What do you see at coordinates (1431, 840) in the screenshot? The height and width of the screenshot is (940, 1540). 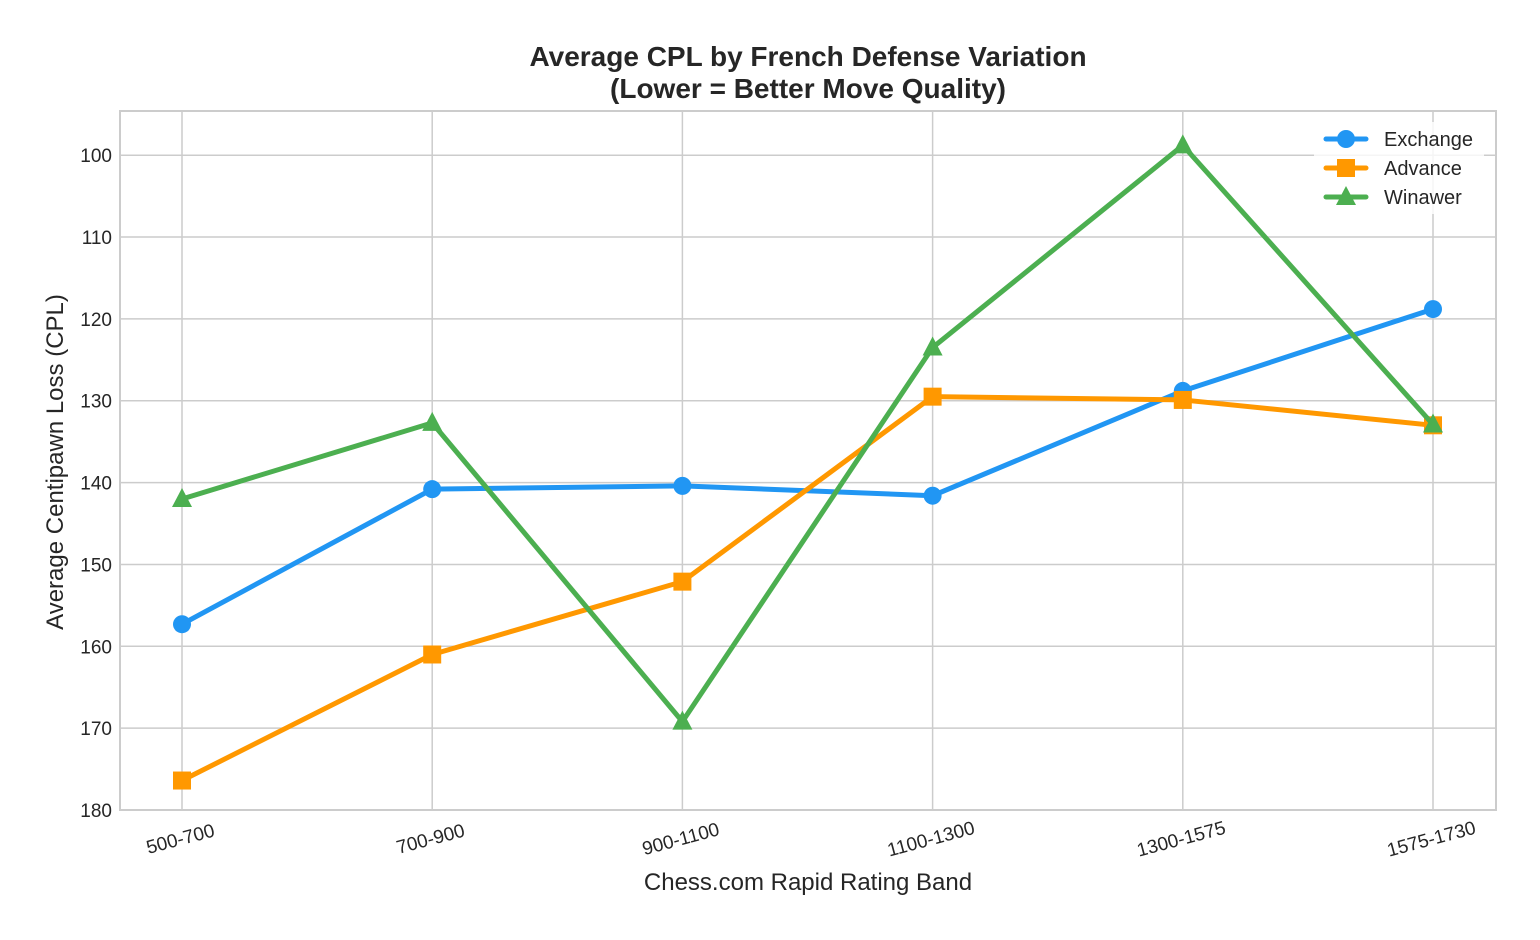 I see `x-tick-label: 1575-1730` at bounding box center [1431, 840].